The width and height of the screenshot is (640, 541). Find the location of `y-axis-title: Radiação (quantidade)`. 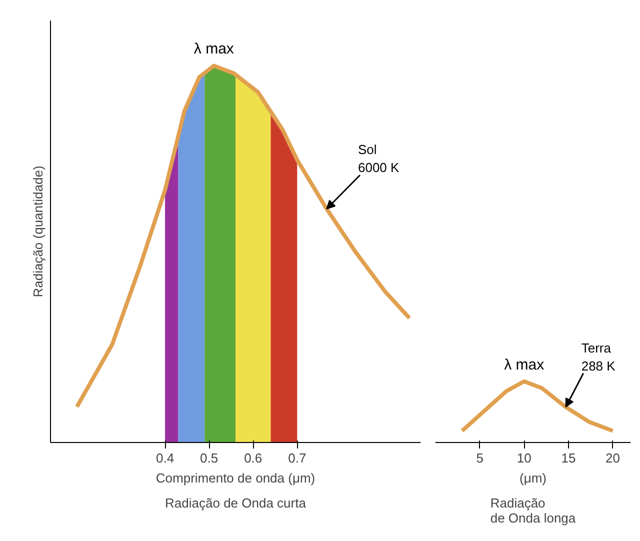

y-axis-title: Radiação (quantidade) is located at coordinates (38, 232).